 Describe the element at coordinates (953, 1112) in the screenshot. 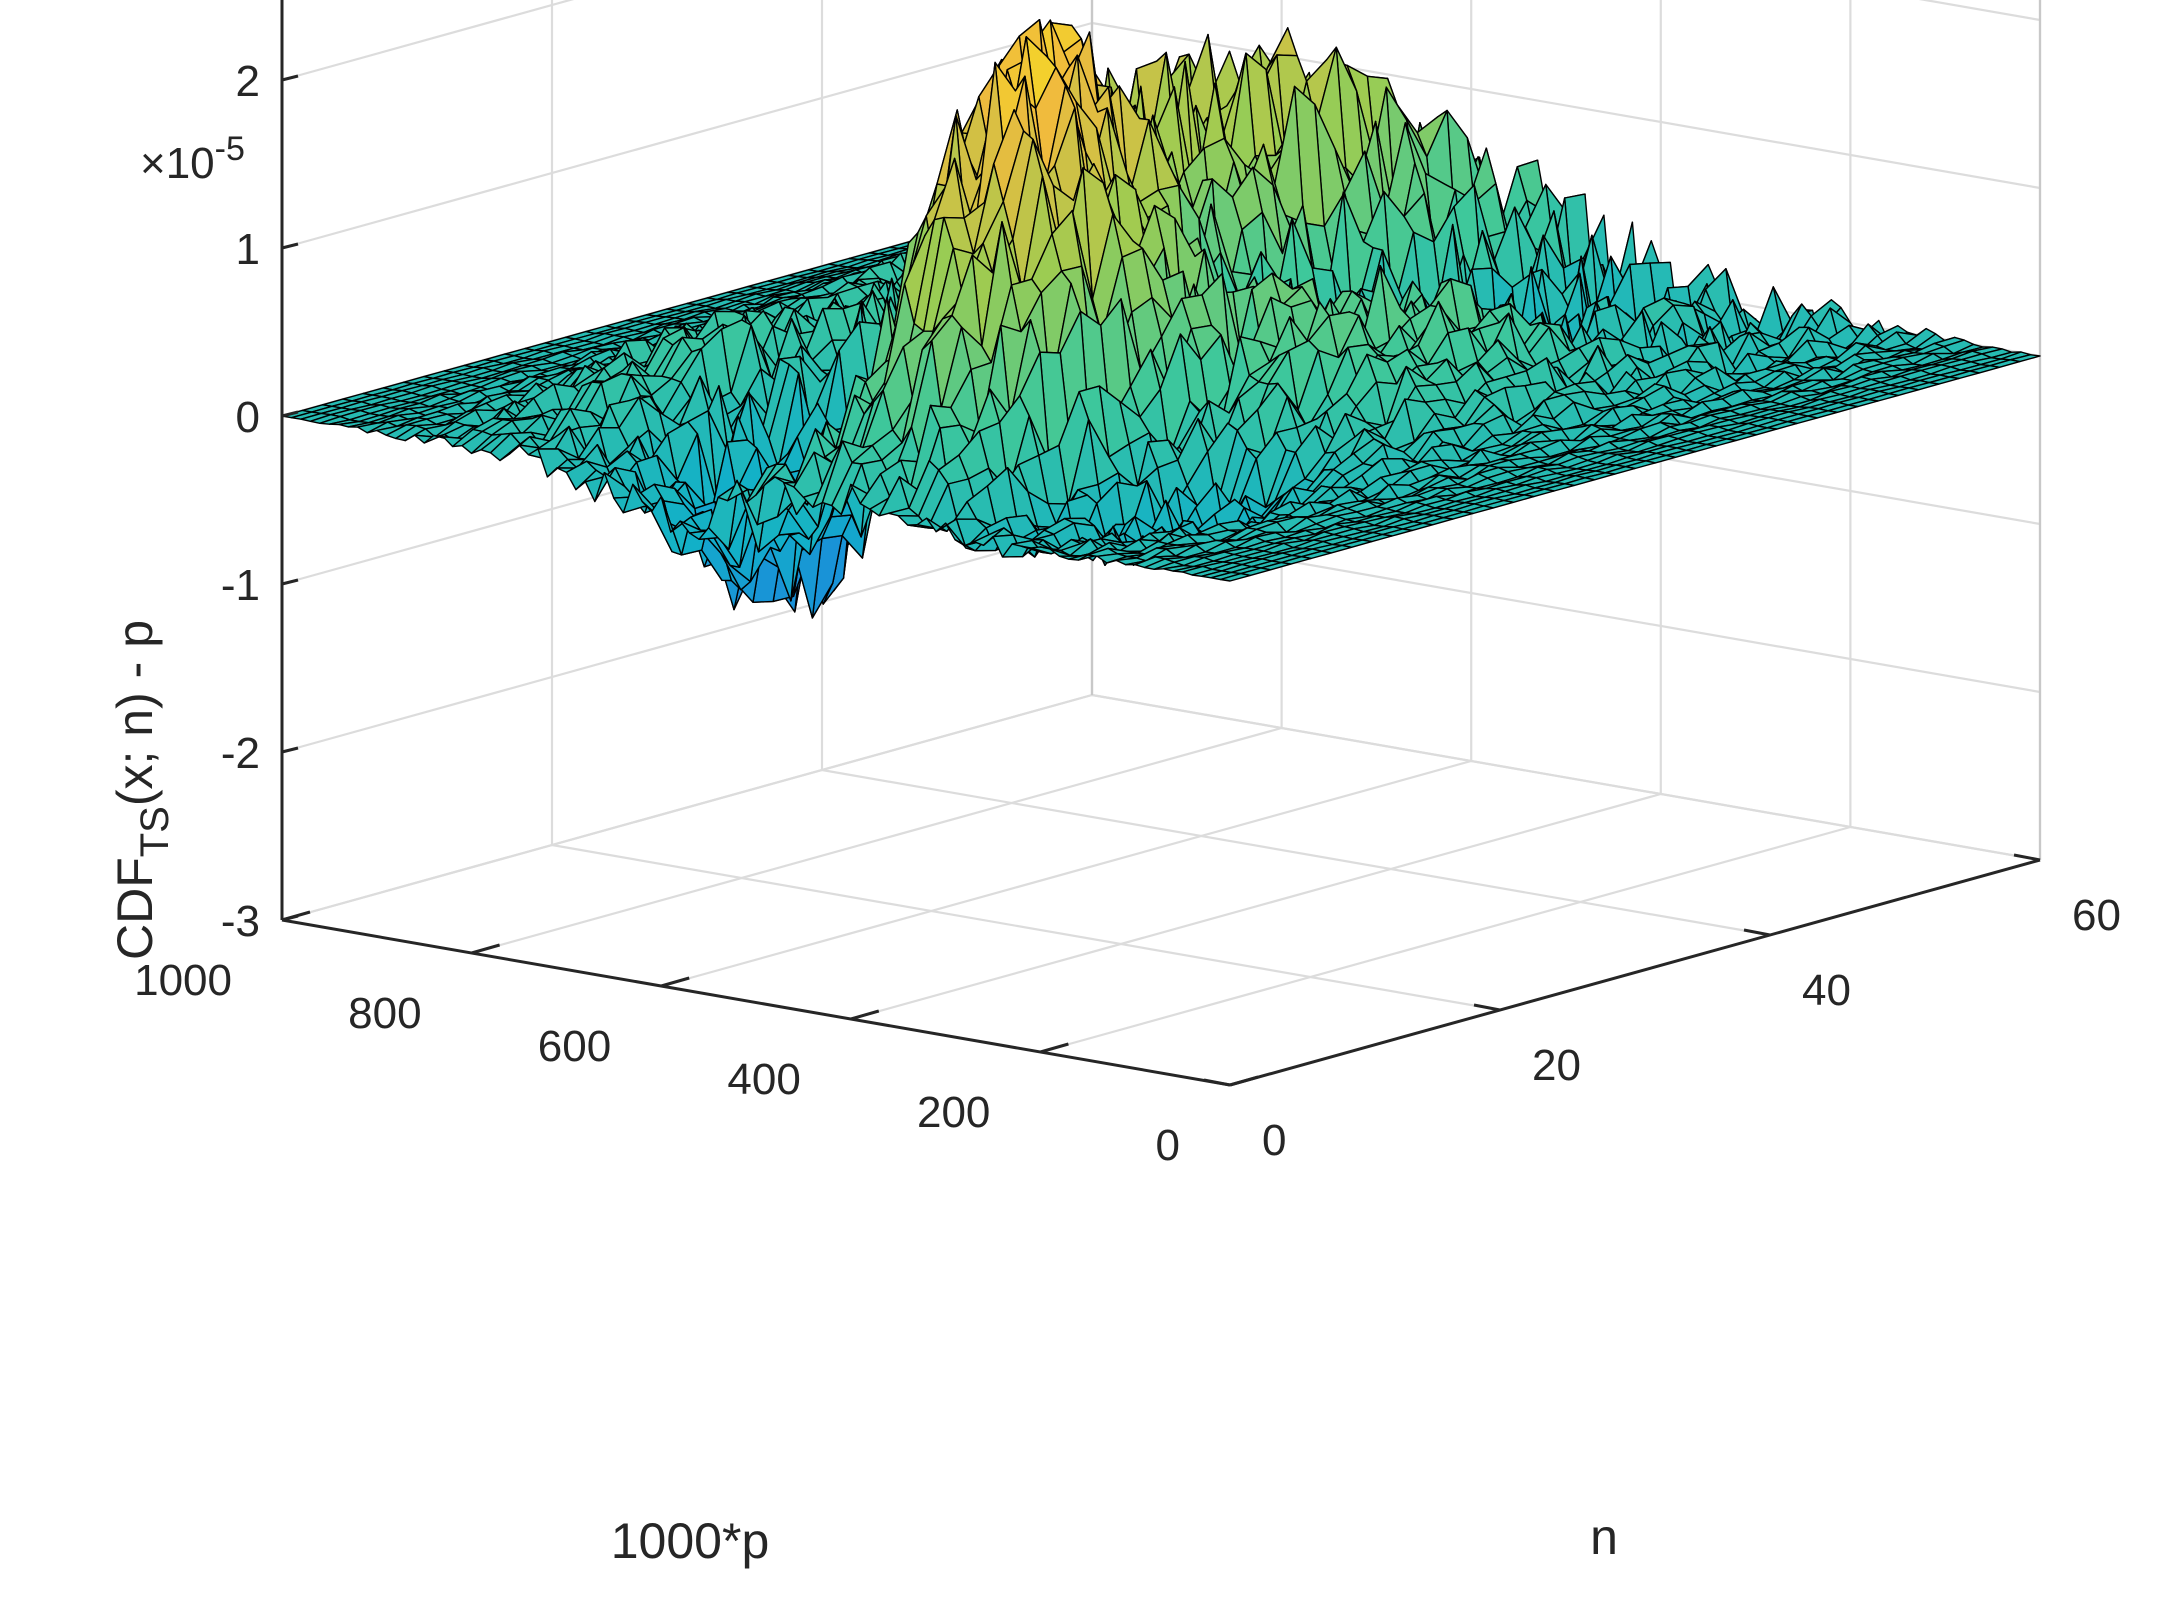

I see `x-tick-label: 200` at that location.